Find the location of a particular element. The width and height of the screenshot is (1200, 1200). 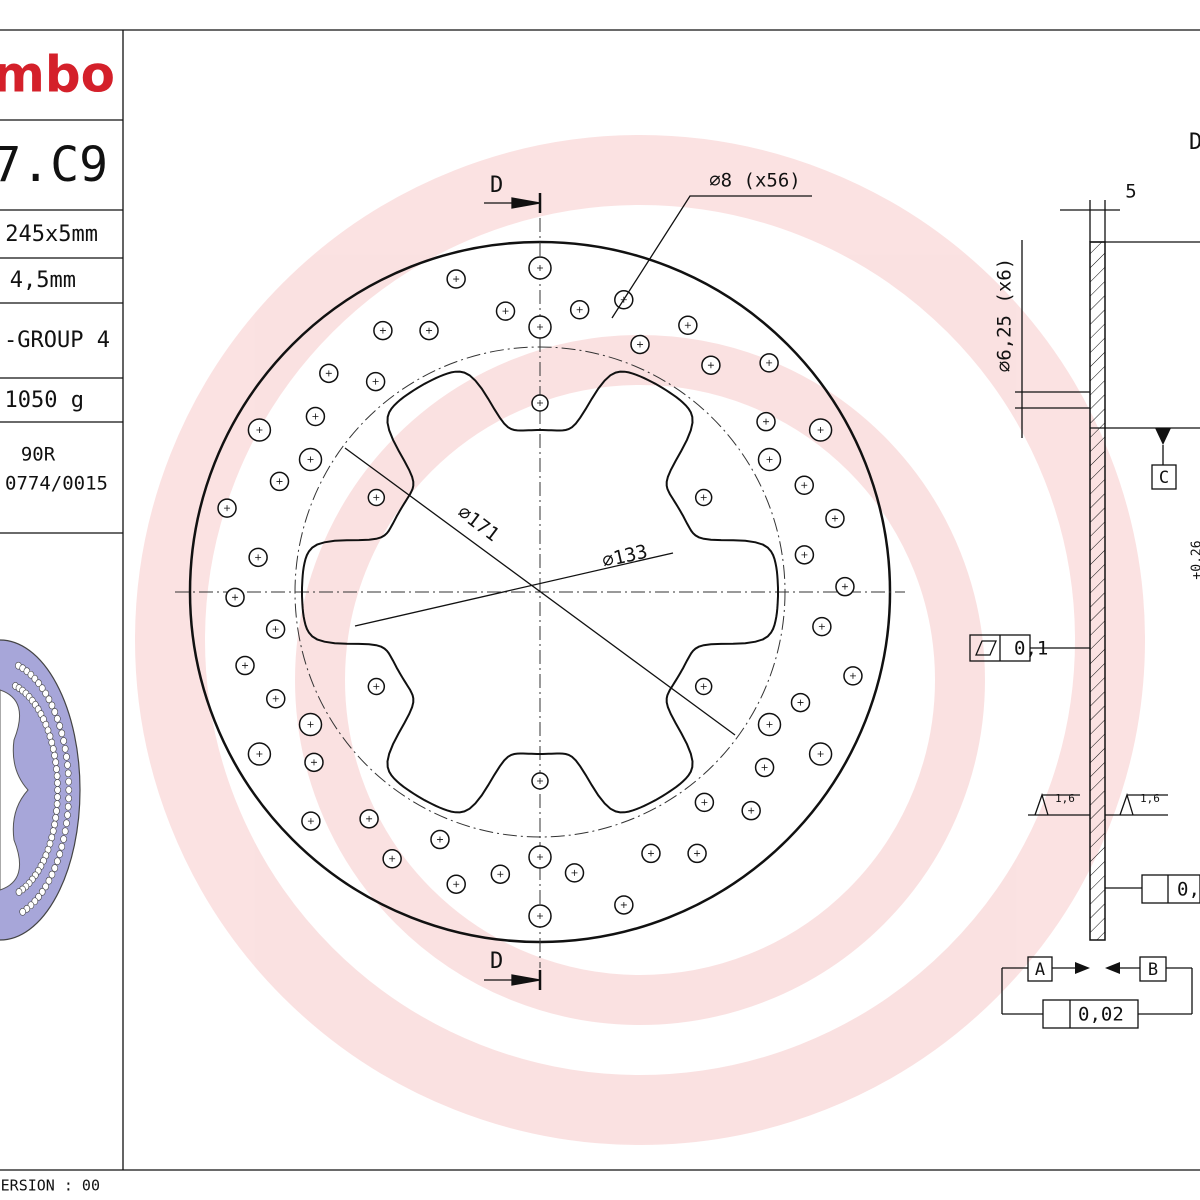

datum-label: C is located at coordinates (1164, 478).